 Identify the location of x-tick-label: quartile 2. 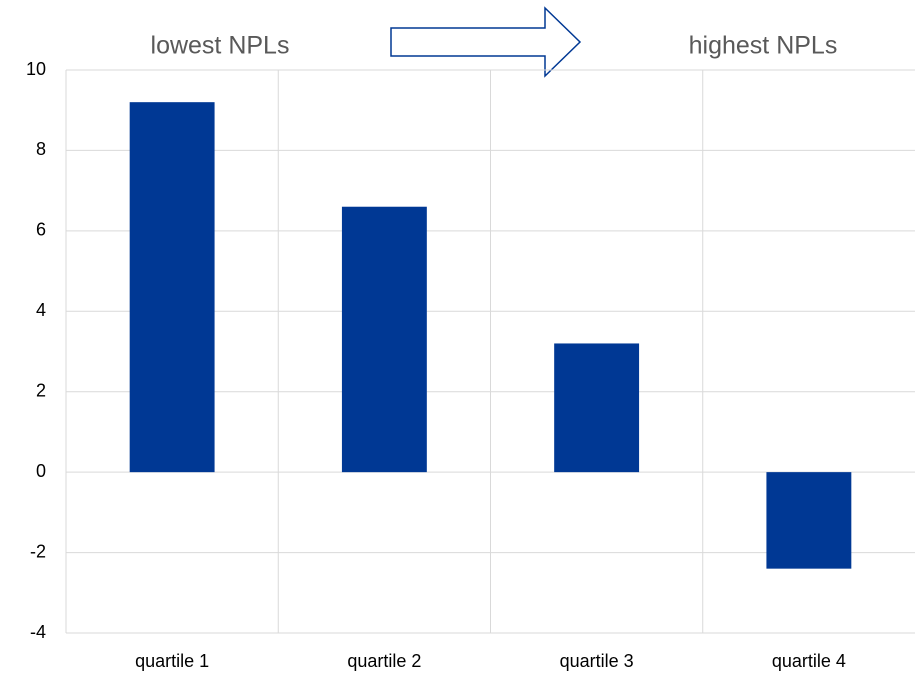
(384, 661).